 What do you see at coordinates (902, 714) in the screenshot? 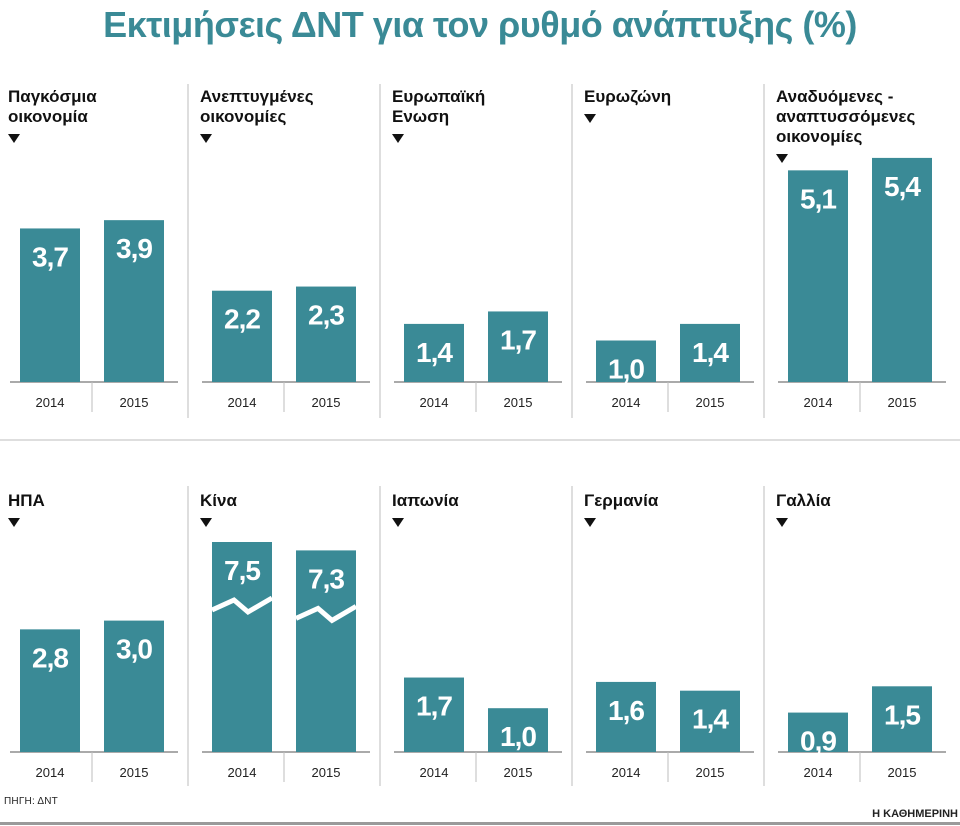
I see `data-label-γαλλία-2015: 1,5` at bounding box center [902, 714].